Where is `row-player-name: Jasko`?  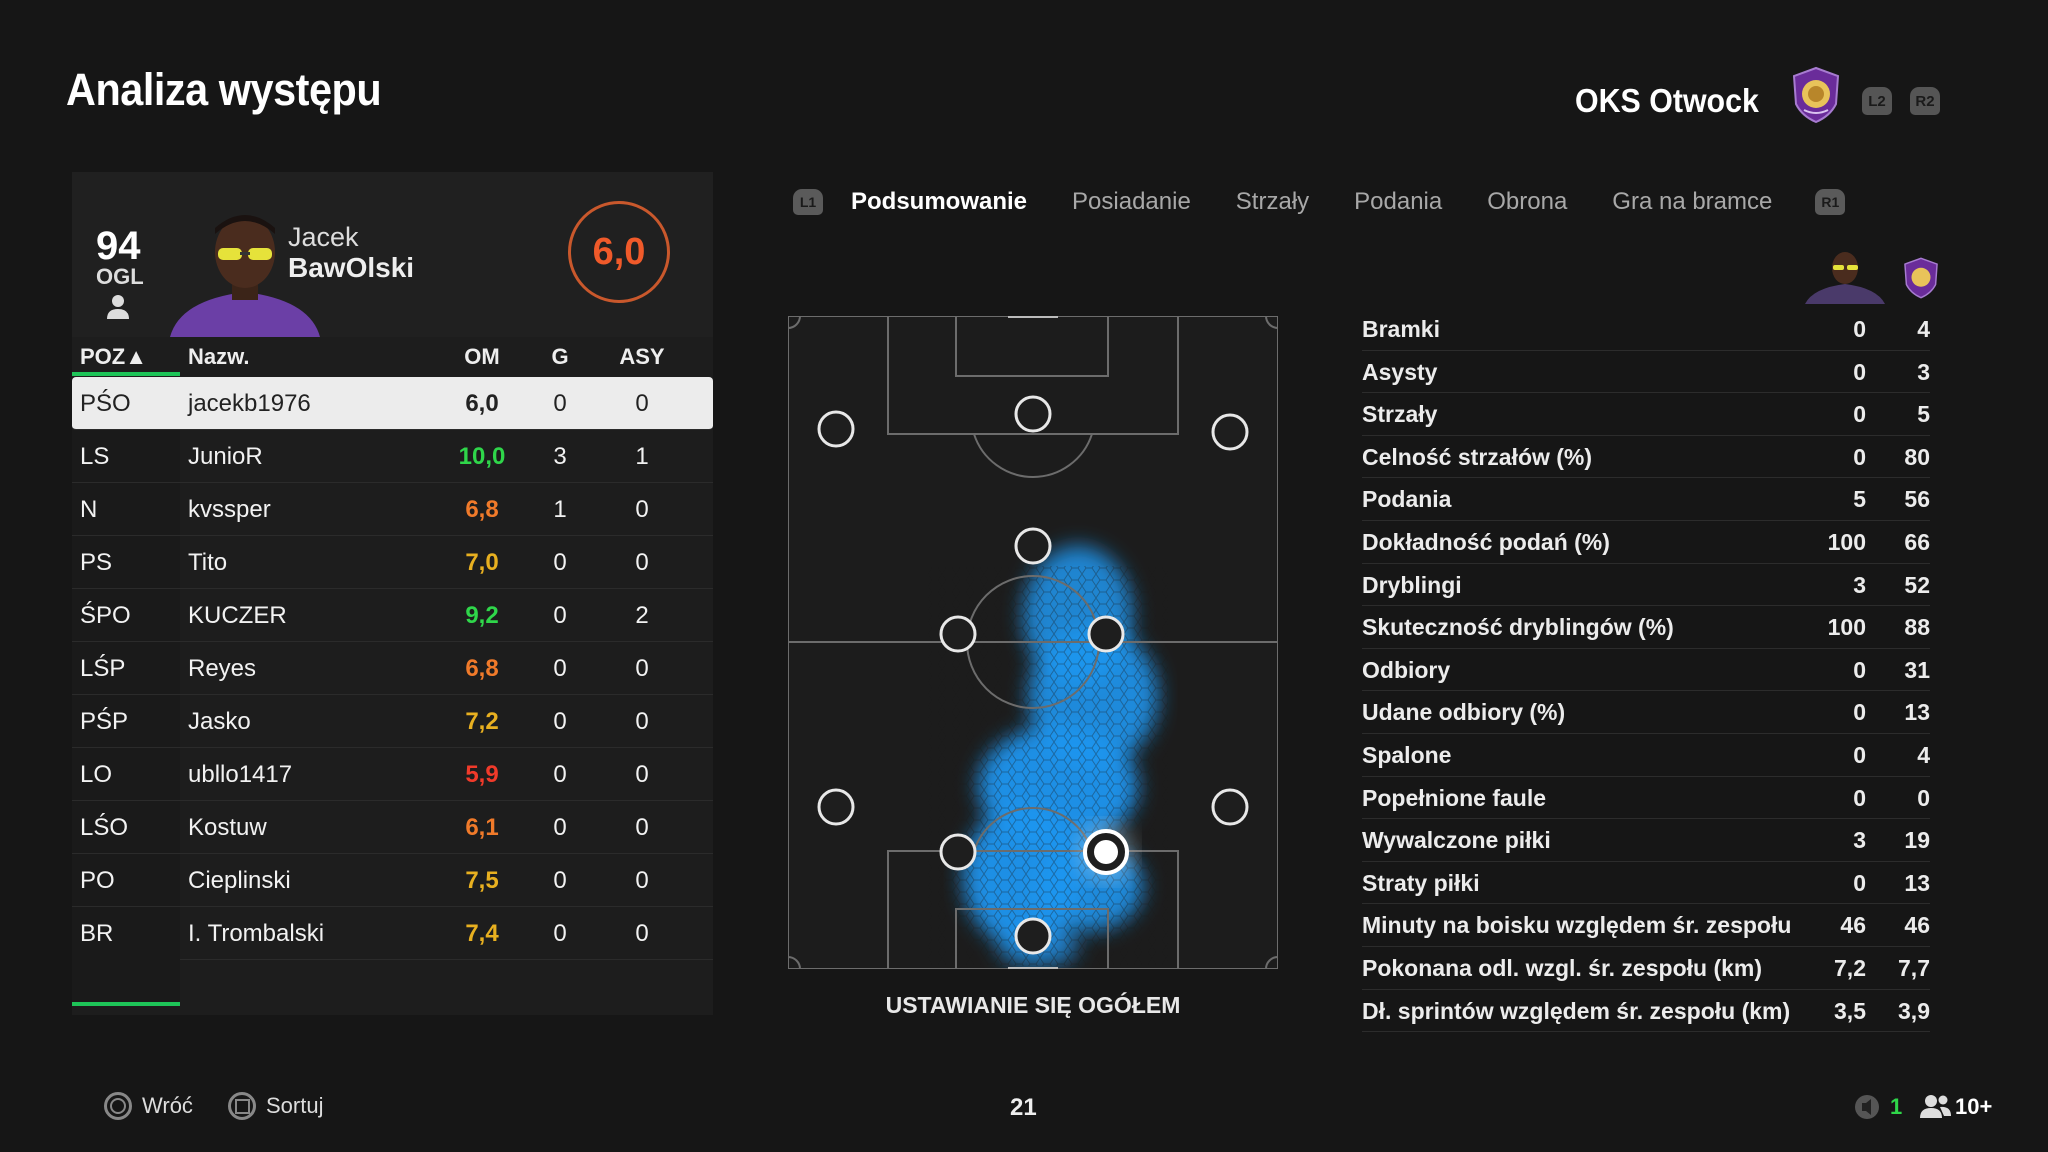 row-player-name: Jasko is located at coordinates (219, 721).